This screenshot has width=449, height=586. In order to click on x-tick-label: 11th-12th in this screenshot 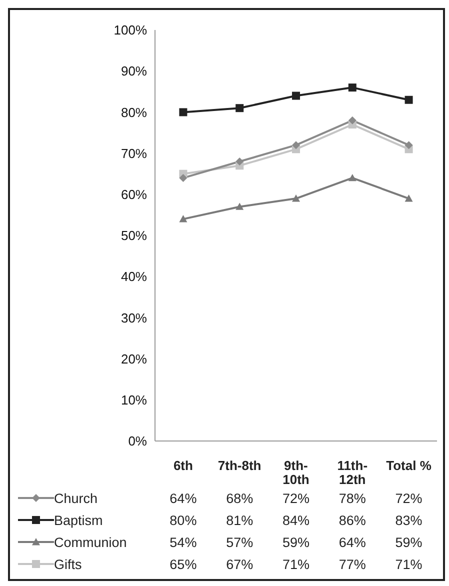, I will do `click(352, 472)`.